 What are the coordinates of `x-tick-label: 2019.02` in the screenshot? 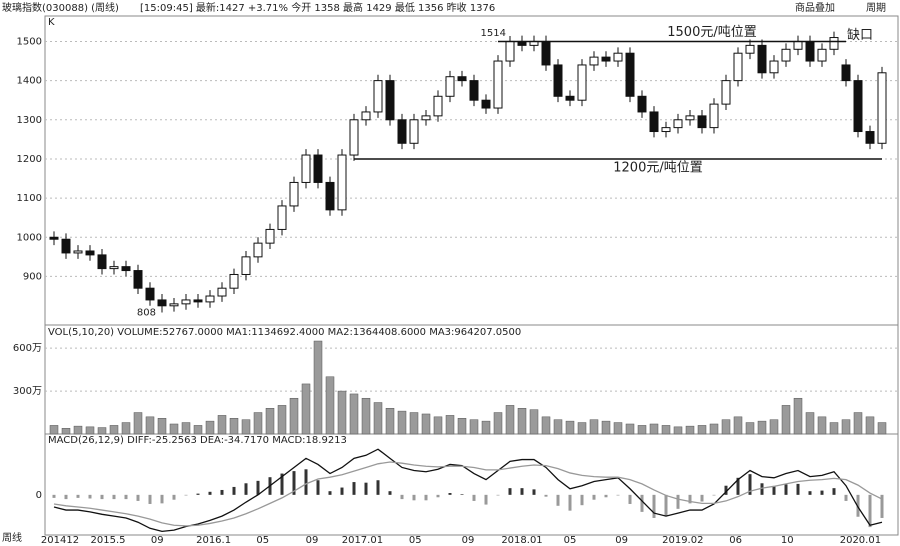 It's located at (682, 540).